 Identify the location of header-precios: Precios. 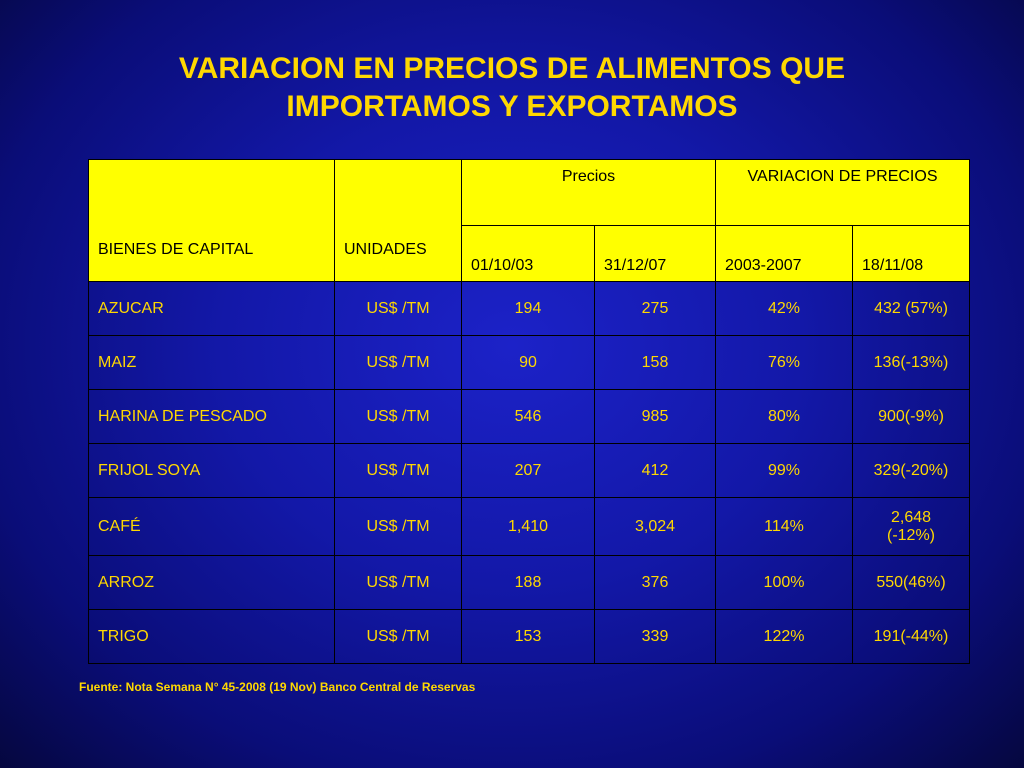
(588, 192).